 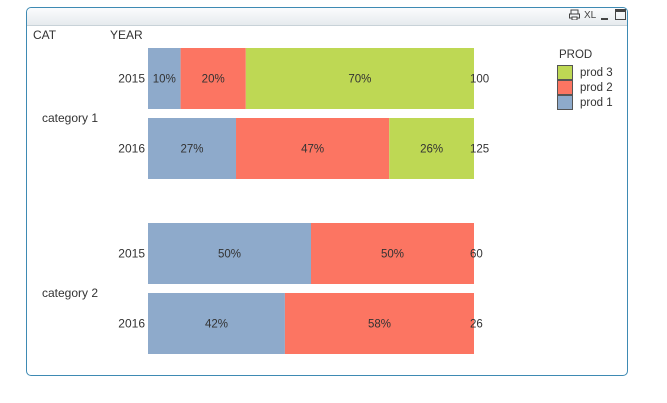 I want to click on segment-label: 42%, so click(x=216, y=325).